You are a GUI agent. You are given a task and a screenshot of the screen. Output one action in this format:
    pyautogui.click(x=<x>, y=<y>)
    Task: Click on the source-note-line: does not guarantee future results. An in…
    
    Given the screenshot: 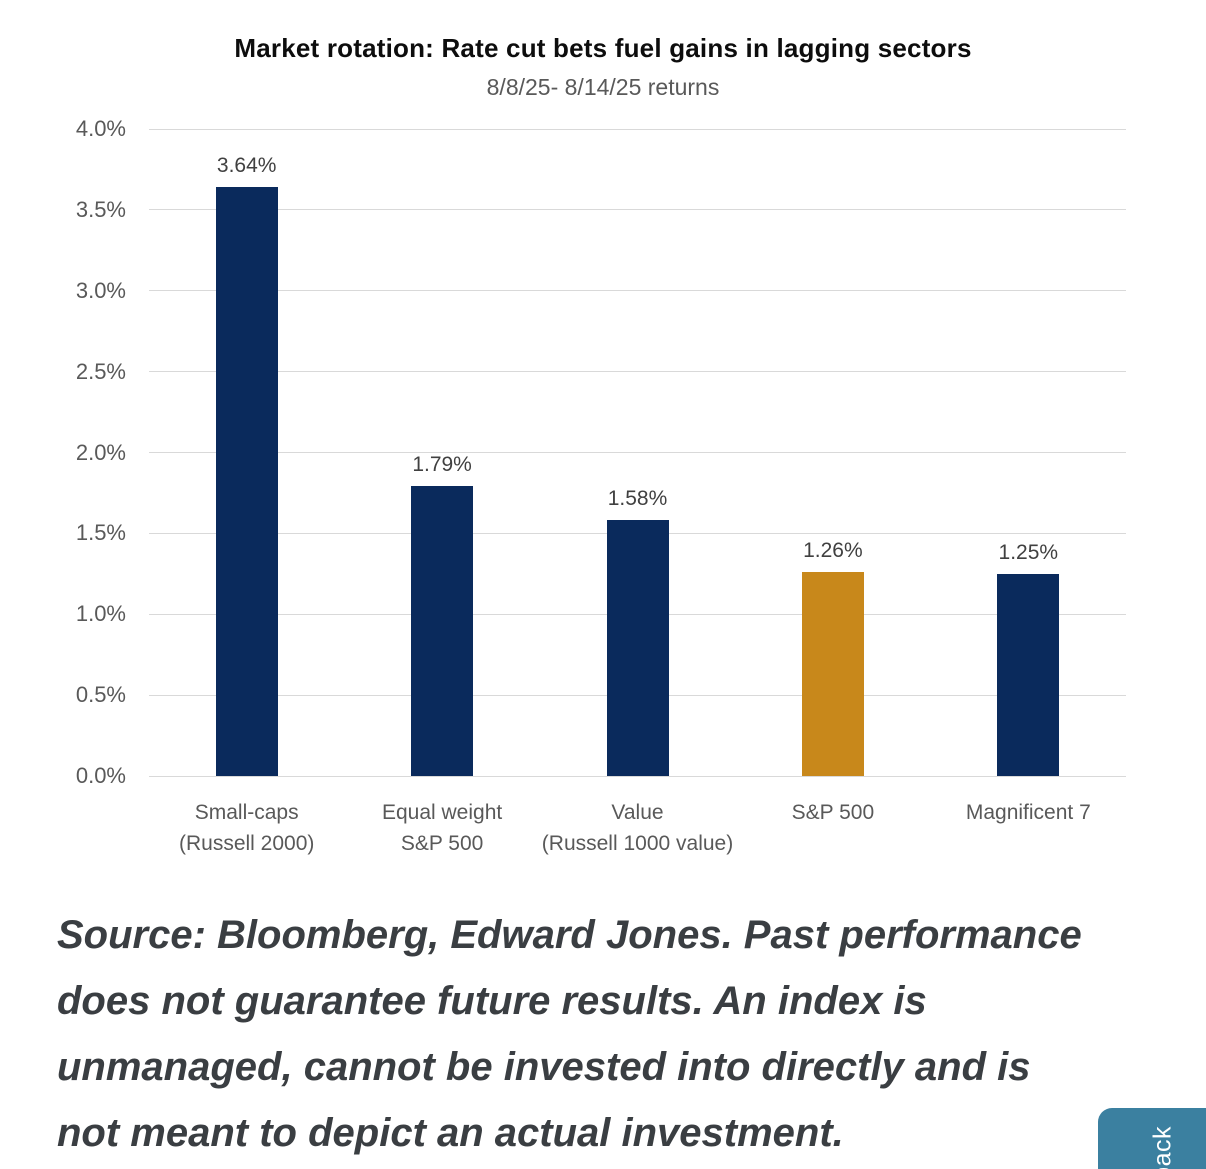 What is the action you would take?
    pyautogui.click(x=492, y=1001)
    